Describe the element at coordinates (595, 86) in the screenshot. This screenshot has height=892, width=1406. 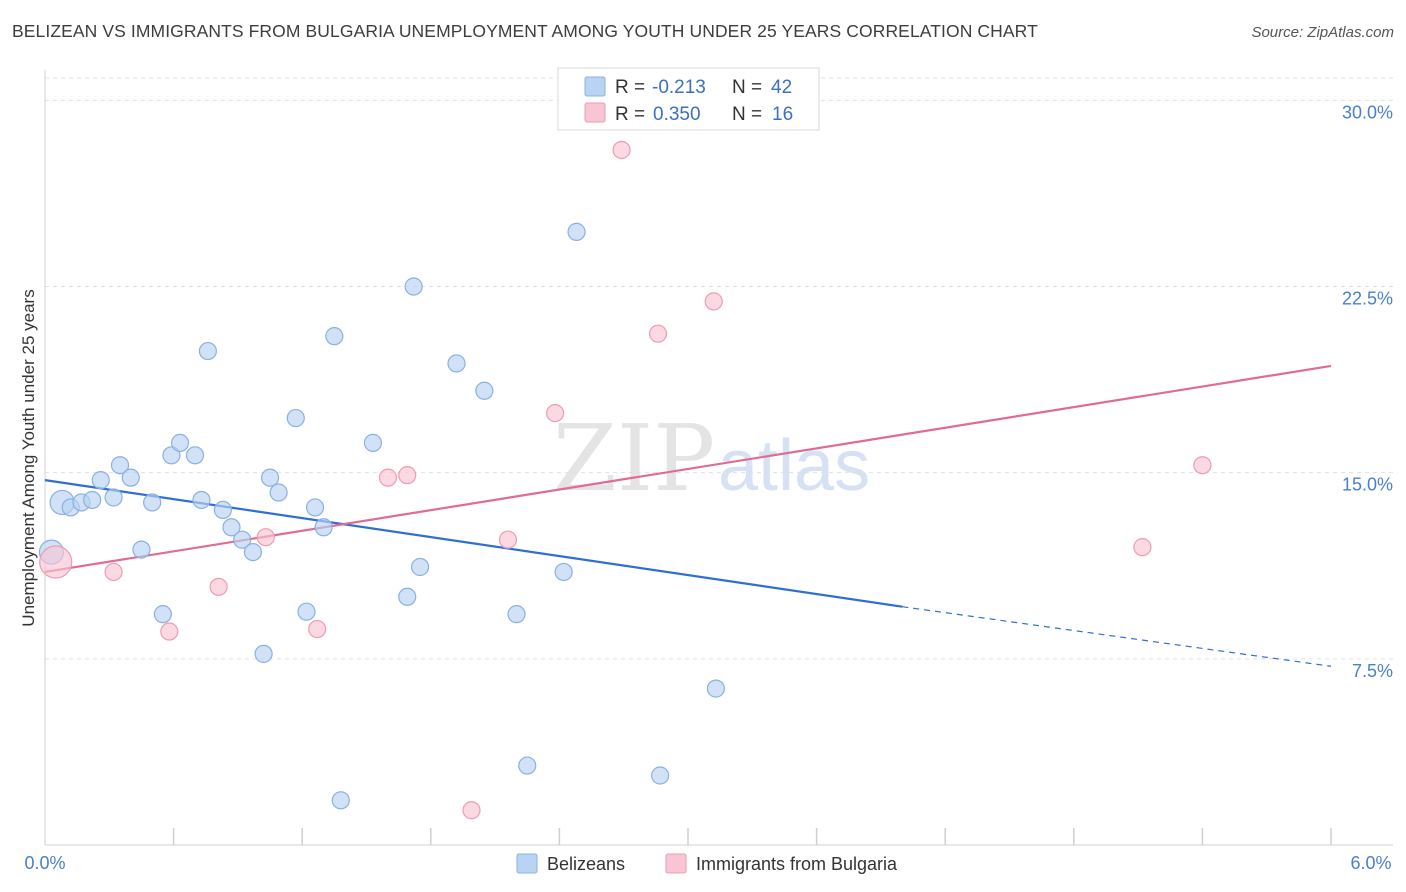
I see `legend-swatch-belizeans` at that location.